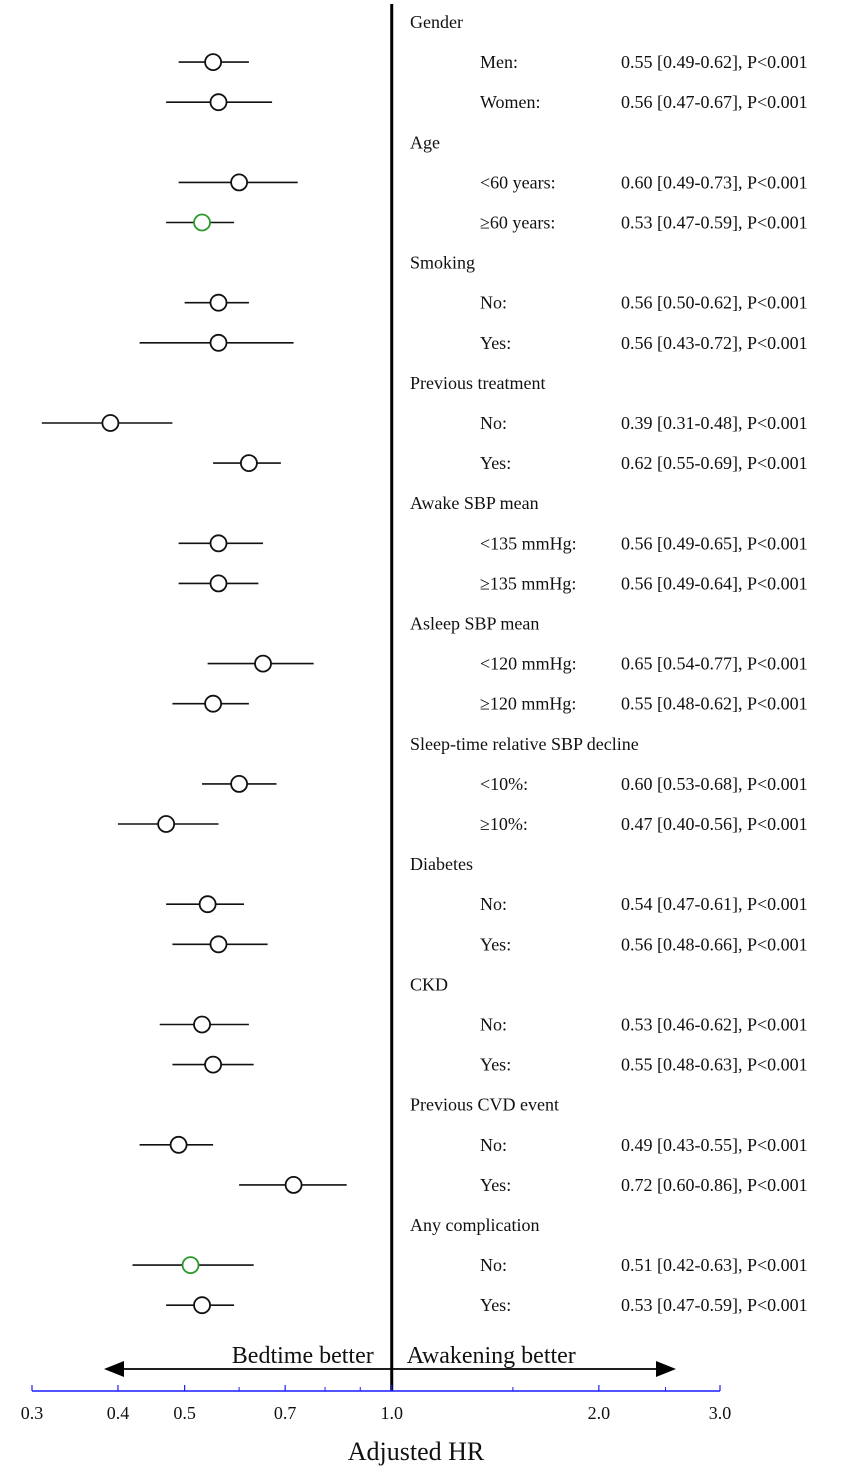 The image size is (854, 1470). What do you see at coordinates (504, 784) in the screenshot?
I see `subgroup-label: <10%:` at bounding box center [504, 784].